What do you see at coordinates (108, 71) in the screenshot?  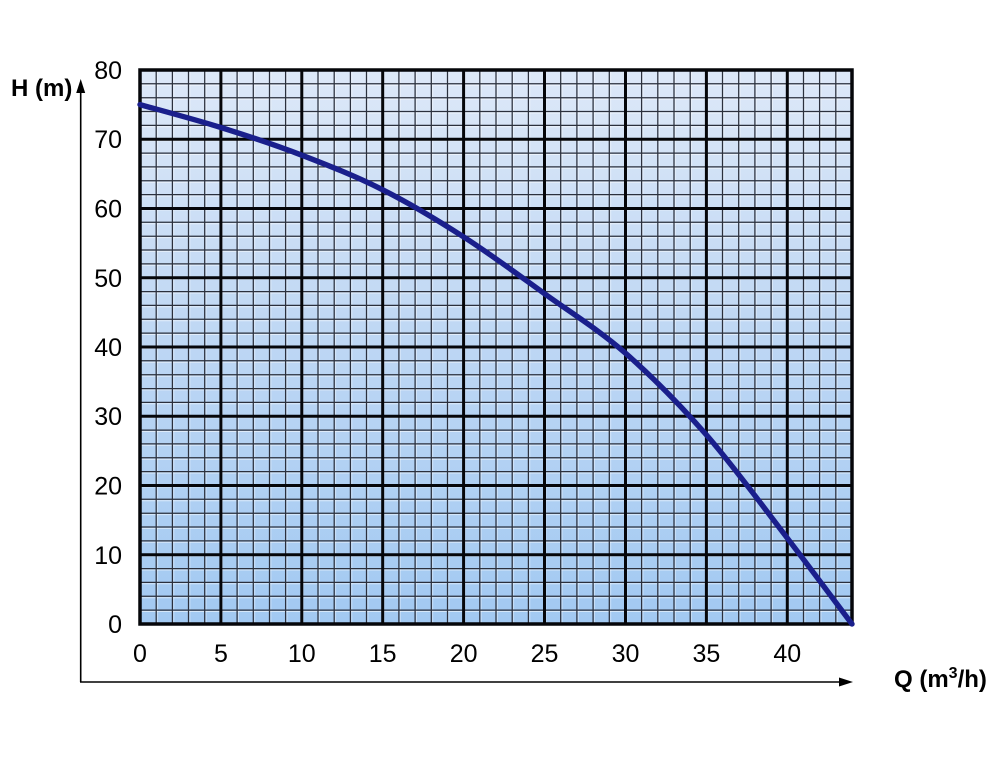 I see `svg-text: 80` at bounding box center [108, 71].